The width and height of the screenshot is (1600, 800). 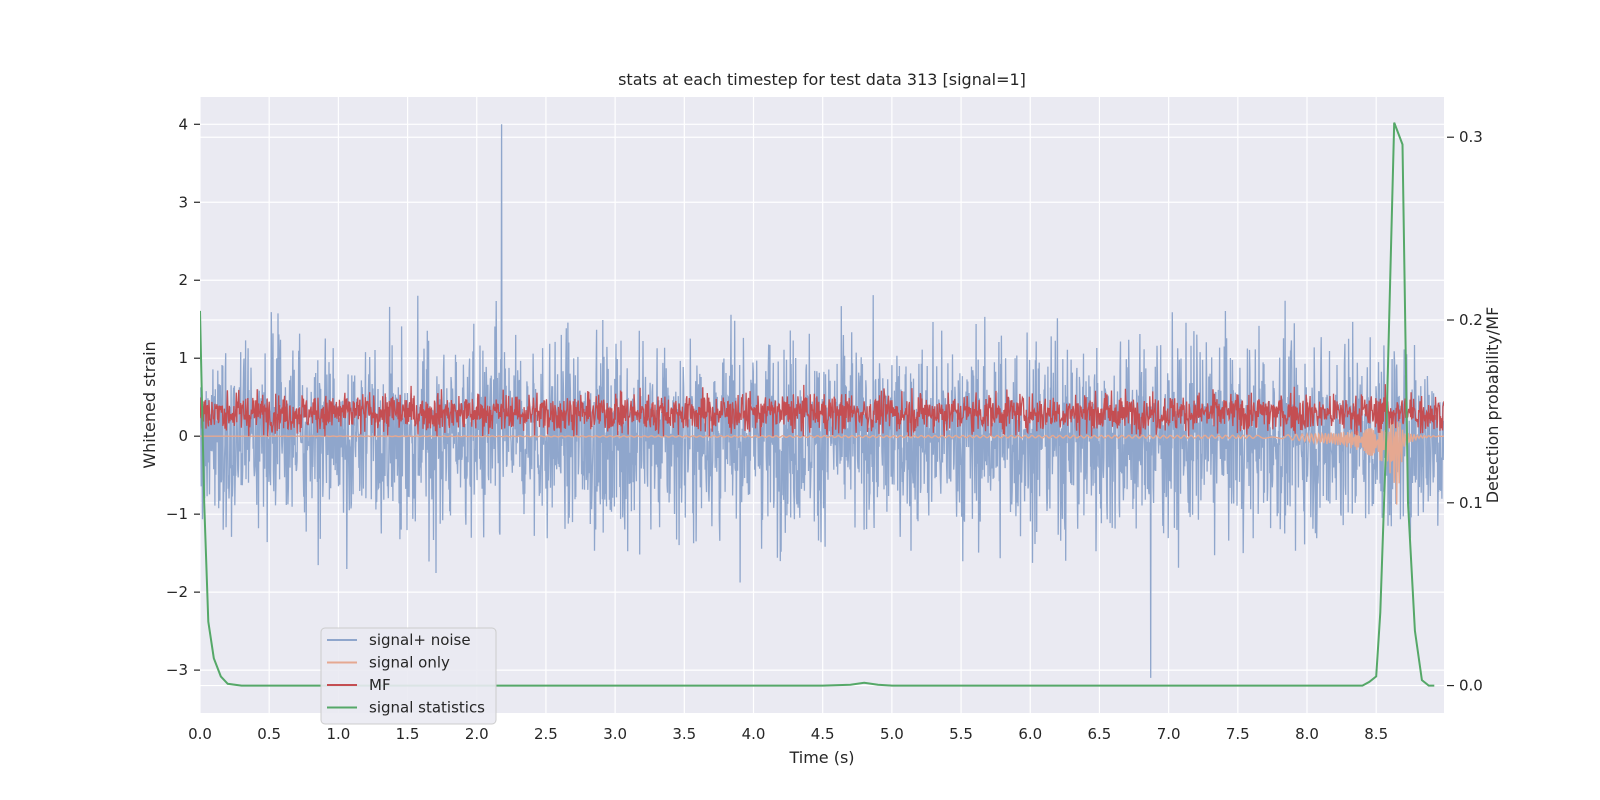 I want to click on x-tick-label: 3.0, so click(x=615, y=734).